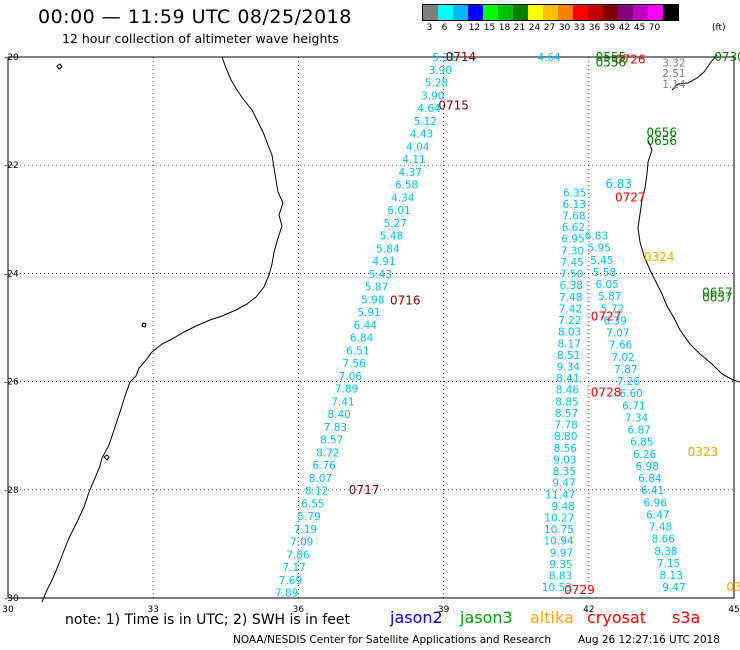  Describe the element at coordinates (357, 351) in the screenshot. I see `swh-value-label: 6.51` at that location.